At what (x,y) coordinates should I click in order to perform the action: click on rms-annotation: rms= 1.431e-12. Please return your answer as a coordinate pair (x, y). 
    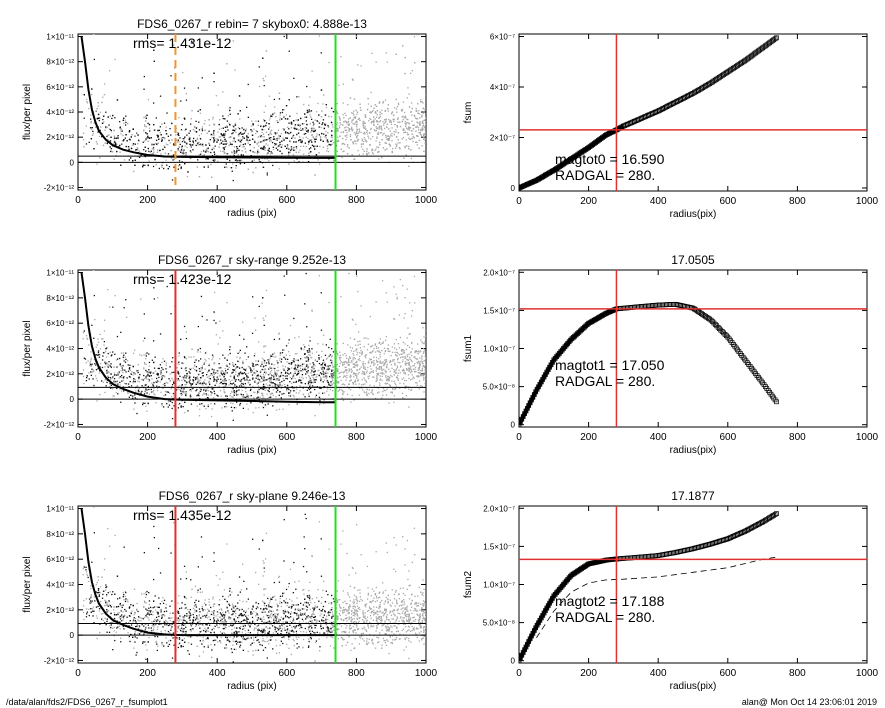
    Looking at the image, I should click on (182, 43).